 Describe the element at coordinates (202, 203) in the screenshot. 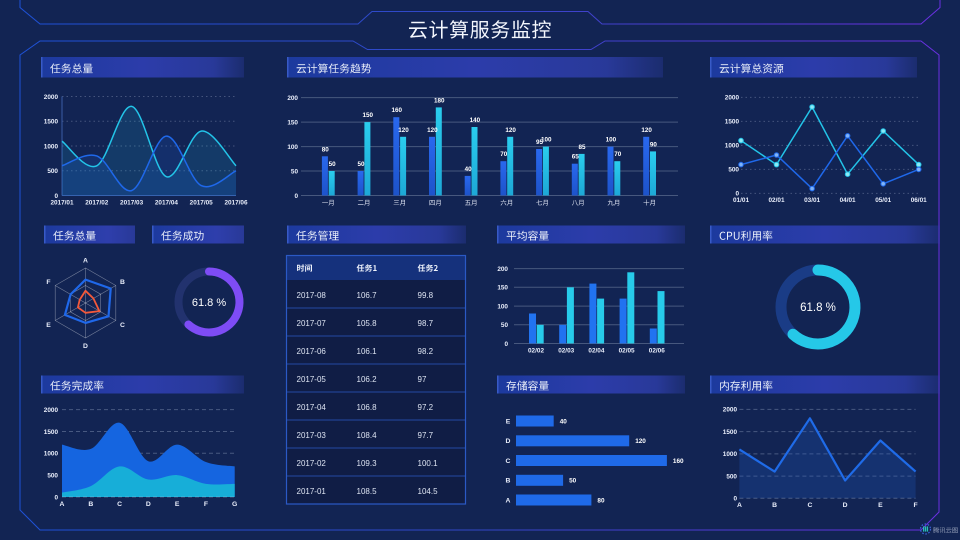

I see `svg-text: 2017/05` at that location.